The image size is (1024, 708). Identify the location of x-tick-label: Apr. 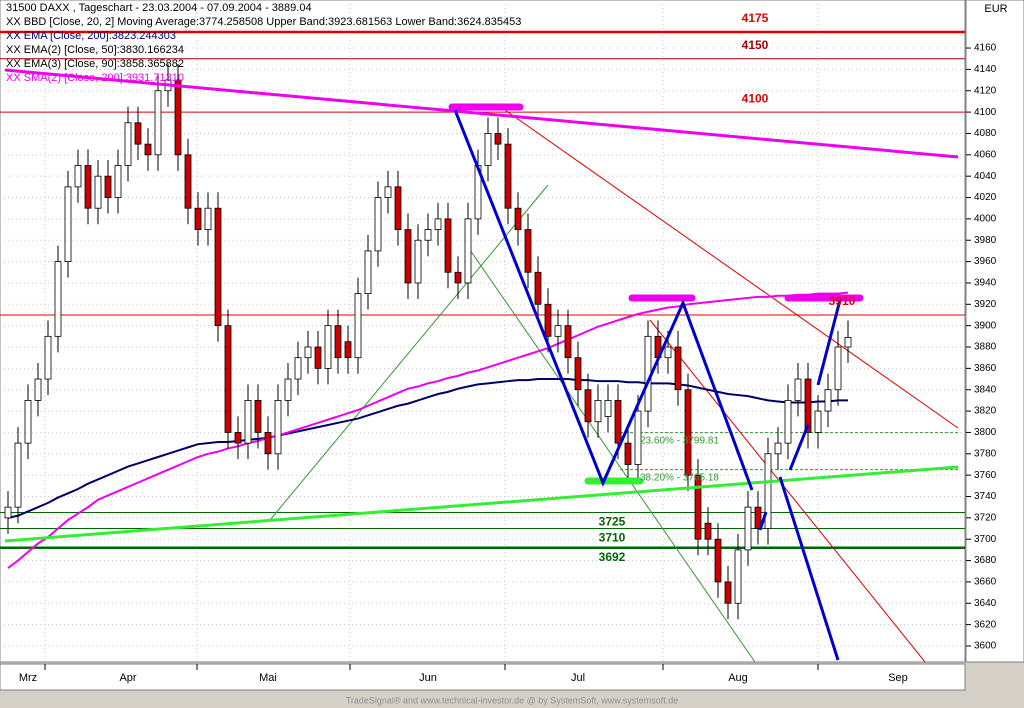
(127, 678).